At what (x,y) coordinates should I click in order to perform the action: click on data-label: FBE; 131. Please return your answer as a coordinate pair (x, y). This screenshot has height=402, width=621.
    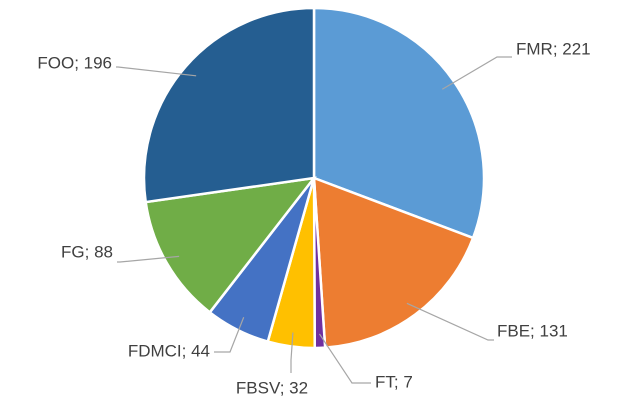
    Looking at the image, I should click on (532, 330).